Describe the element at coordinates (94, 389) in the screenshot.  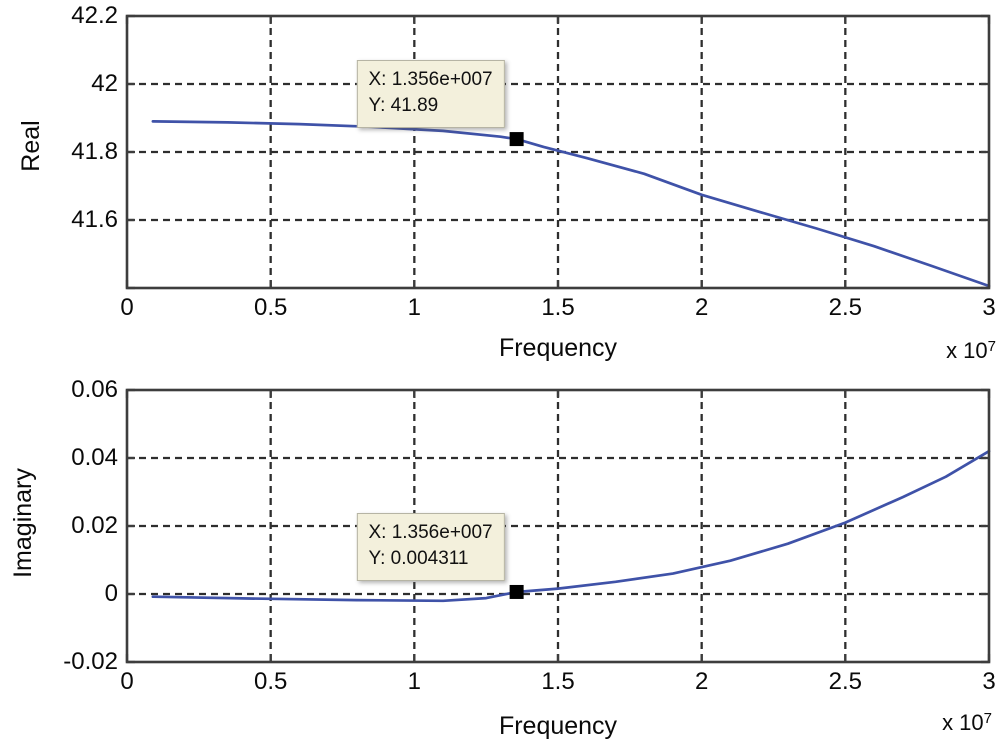
I see `y-tick-label: 0.06` at that location.